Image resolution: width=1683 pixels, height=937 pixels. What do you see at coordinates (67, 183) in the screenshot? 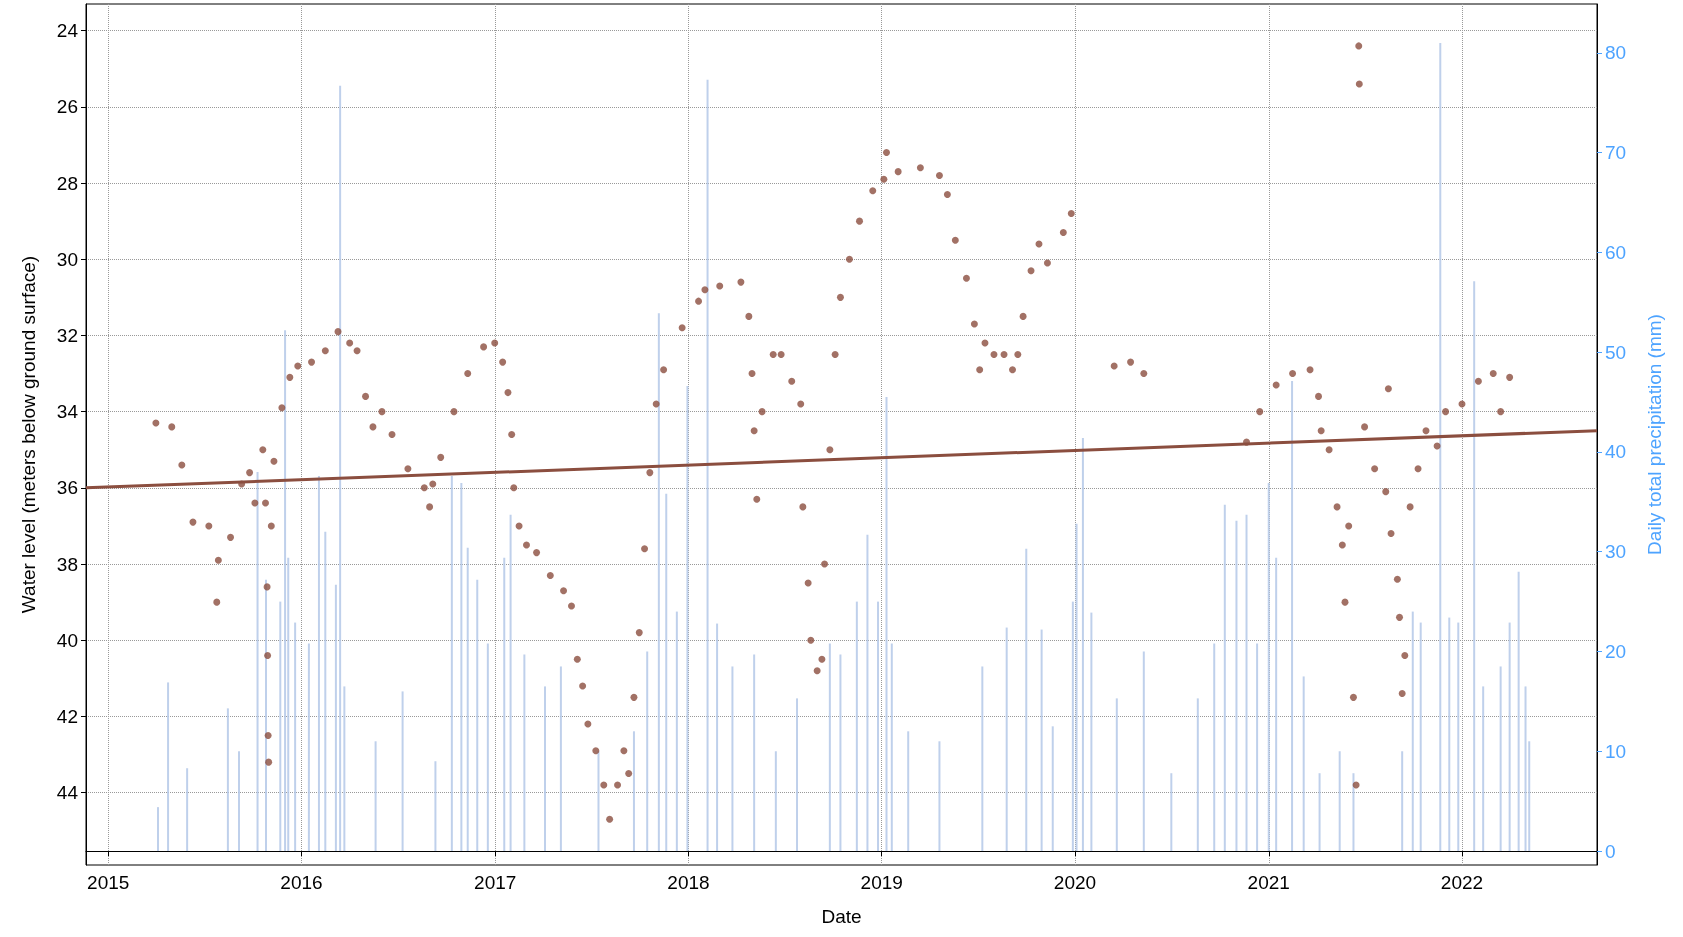
I see `y-tick-label: 28` at bounding box center [67, 183].